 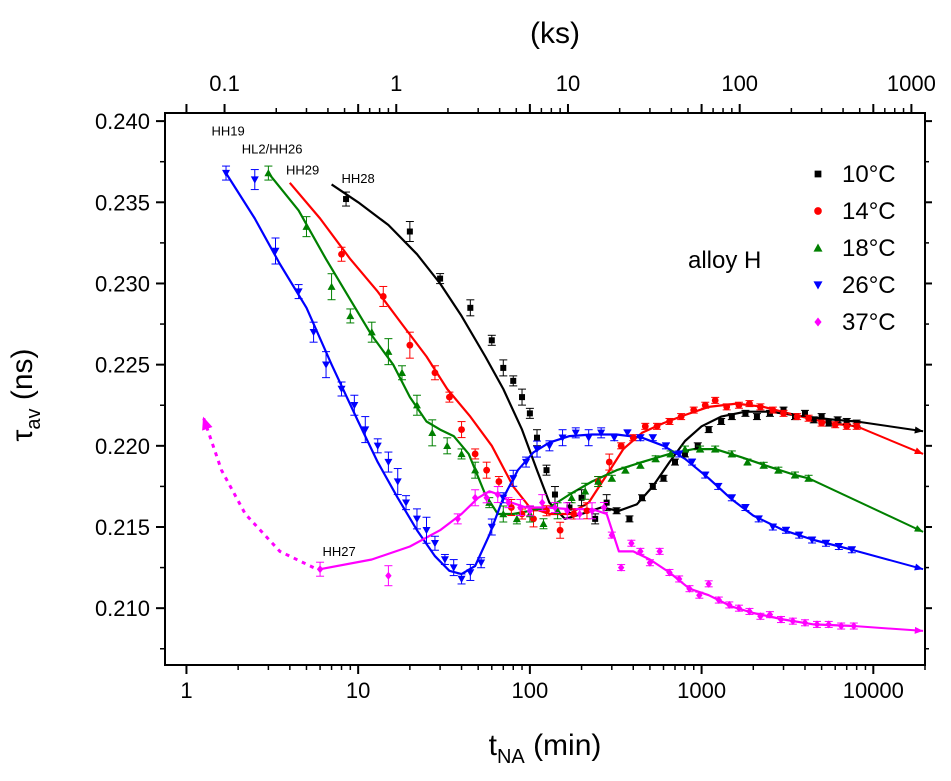 What do you see at coordinates (493, 745) in the screenshot?
I see `x-axis-label-main: t` at bounding box center [493, 745].